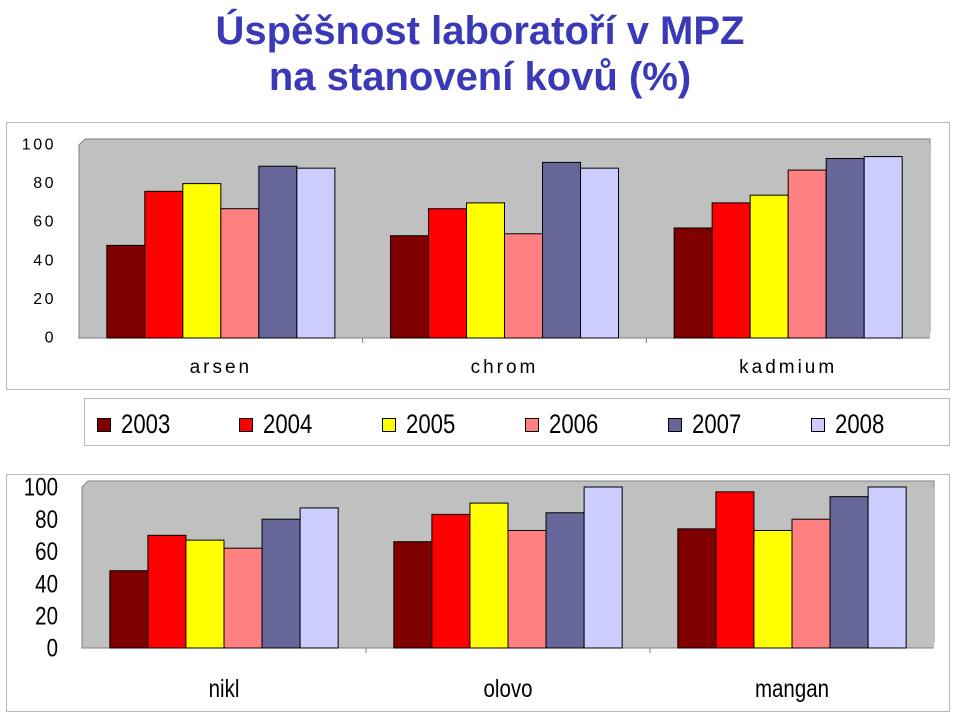 The width and height of the screenshot is (960, 720). What do you see at coordinates (883, 247) in the screenshot?
I see `bar-kadmium-2008` at bounding box center [883, 247].